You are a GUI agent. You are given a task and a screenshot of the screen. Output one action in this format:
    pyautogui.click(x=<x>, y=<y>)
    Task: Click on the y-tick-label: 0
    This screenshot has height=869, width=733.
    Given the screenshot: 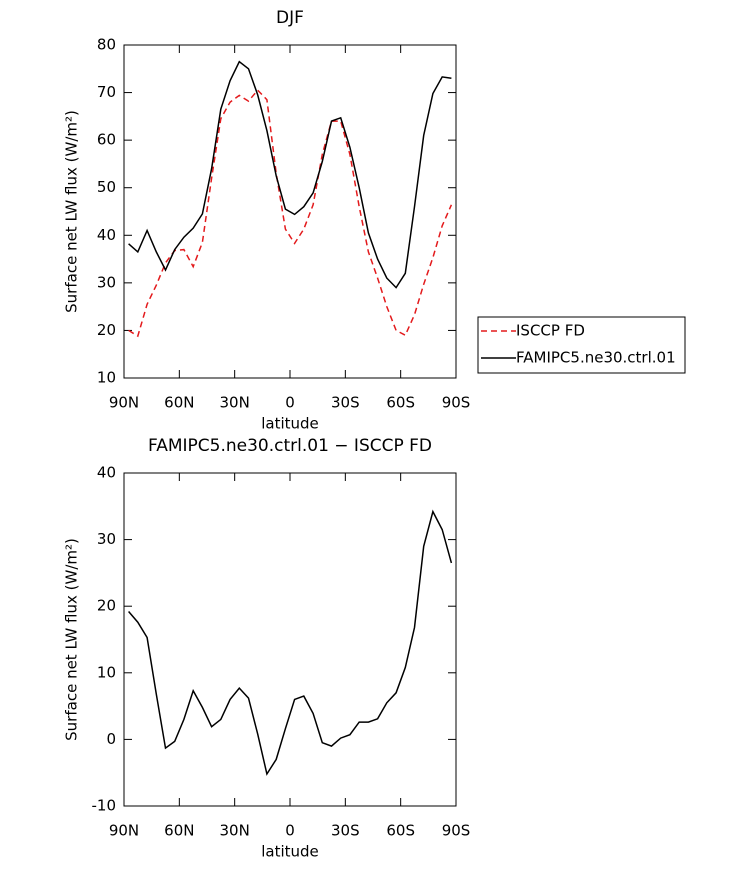 What is the action you would take?
    pyautogui.click(x=111, y=739)
    